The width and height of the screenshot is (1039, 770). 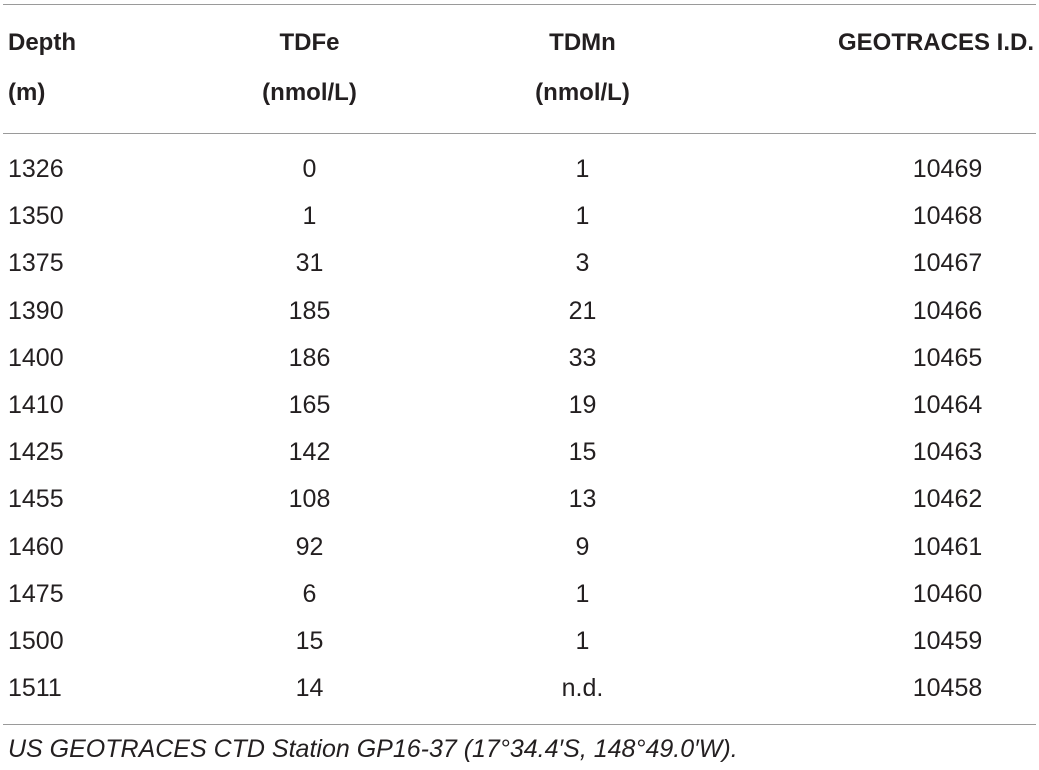 I want to click on cell-tdfe: 108, so click(x=309, y=499).